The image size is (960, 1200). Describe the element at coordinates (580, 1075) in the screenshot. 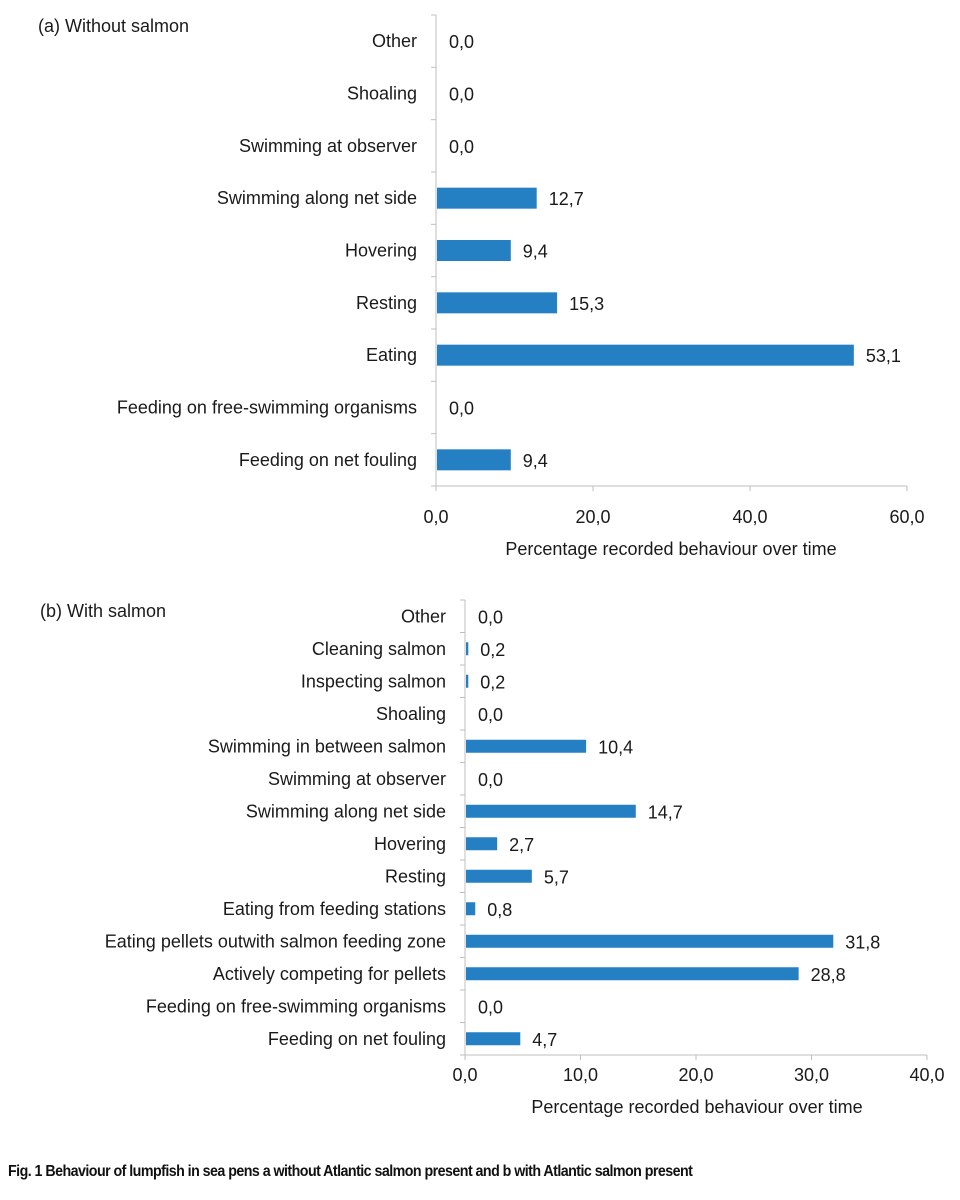

I see `x-tick-label: 10,0` at that location.